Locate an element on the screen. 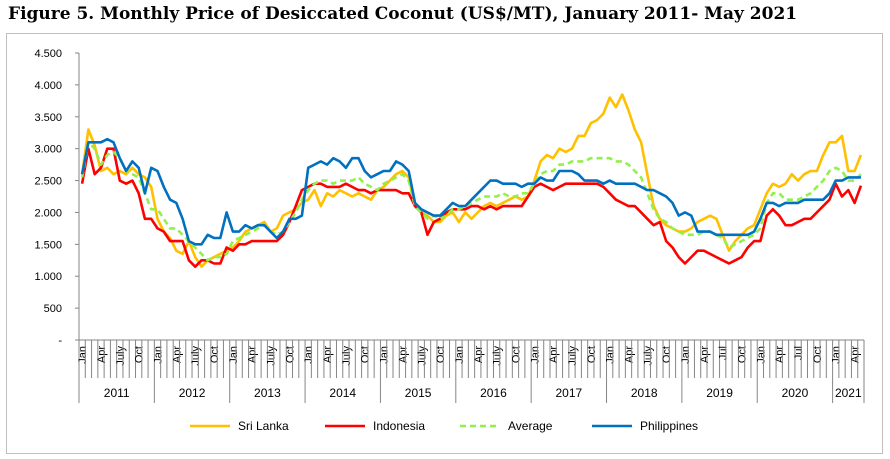 The height and width of the screenshot is (459, 890). year-label: 2011 is located at coordinates (117, 393).